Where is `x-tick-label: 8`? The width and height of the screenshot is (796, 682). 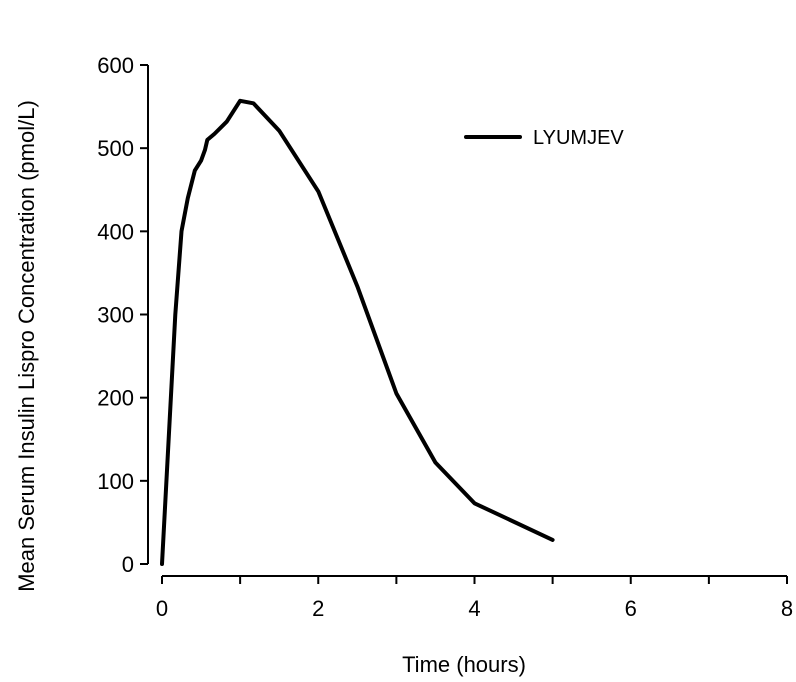 x-tick-label: 8 is located at coordinates (787, 608).